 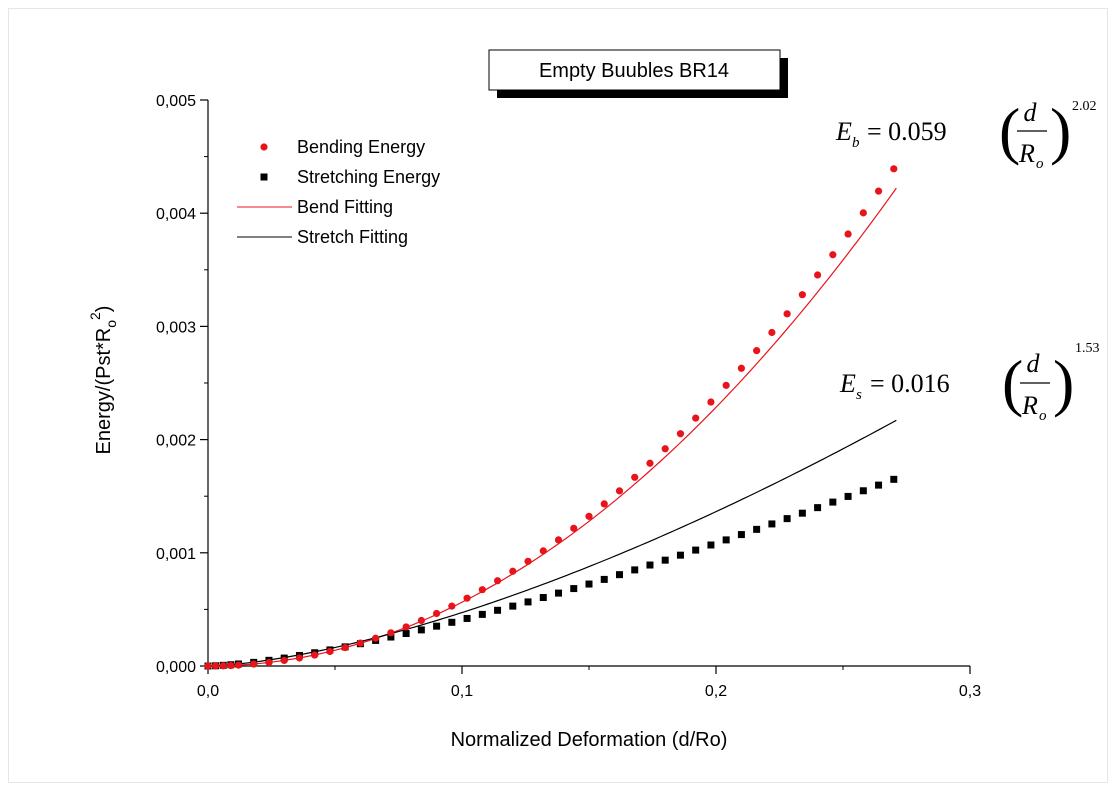 I want to click on chart-title: Empty Buubles BR14, so click(x=634, y=71).